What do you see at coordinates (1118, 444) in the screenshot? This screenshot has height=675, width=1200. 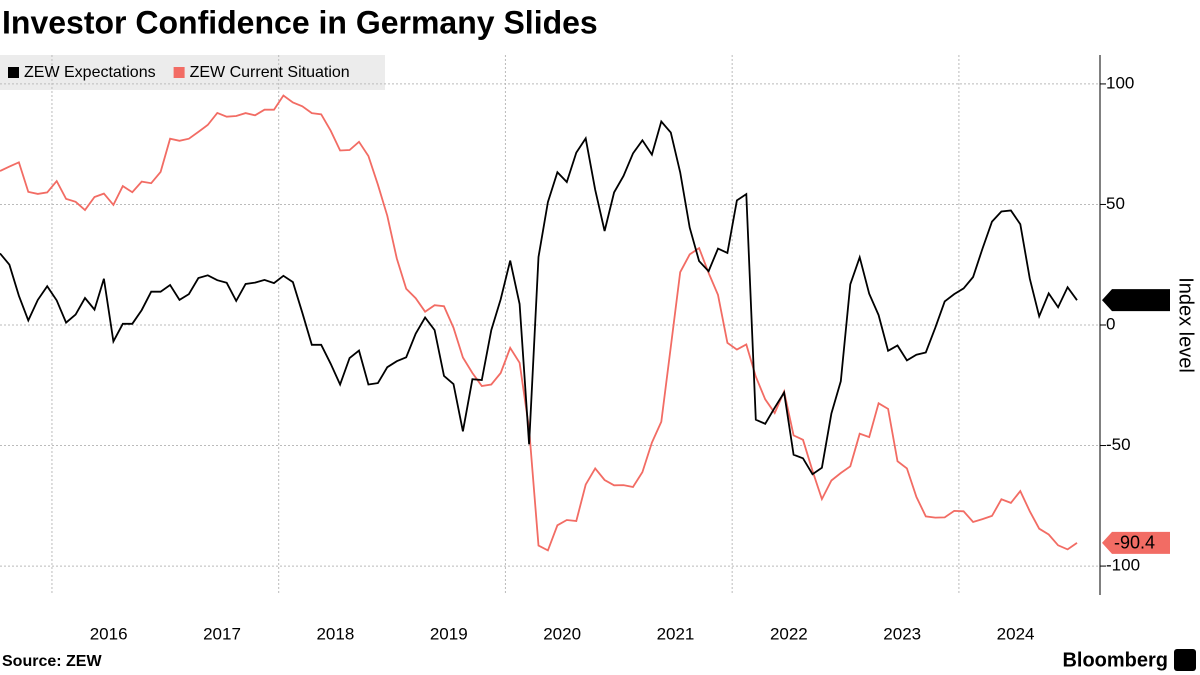 I see `y-tick-label: -50` at bounding box center [1118, 444].